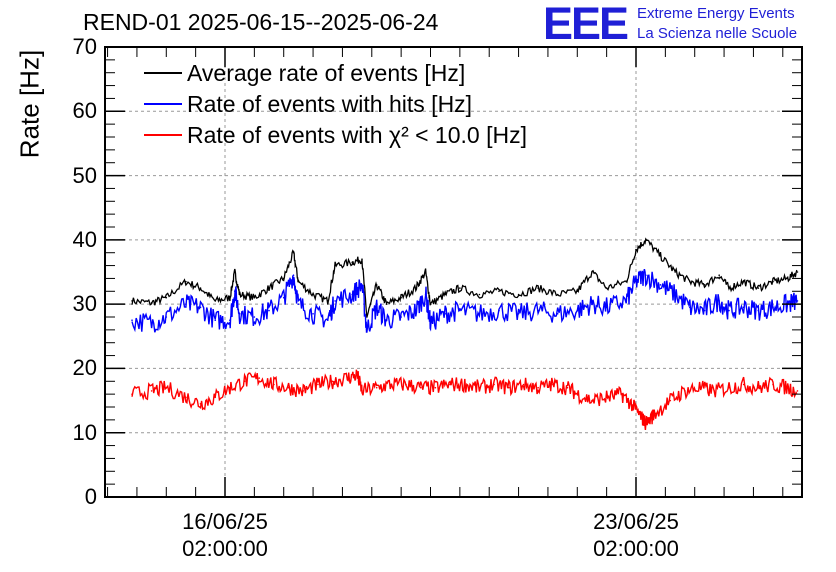 This screenshot has height=572, width=836. Describe the element at coordinates (636, 535) in the screenshot. I see `x-tick-label: 23/06/25 02:00:00` at that location.